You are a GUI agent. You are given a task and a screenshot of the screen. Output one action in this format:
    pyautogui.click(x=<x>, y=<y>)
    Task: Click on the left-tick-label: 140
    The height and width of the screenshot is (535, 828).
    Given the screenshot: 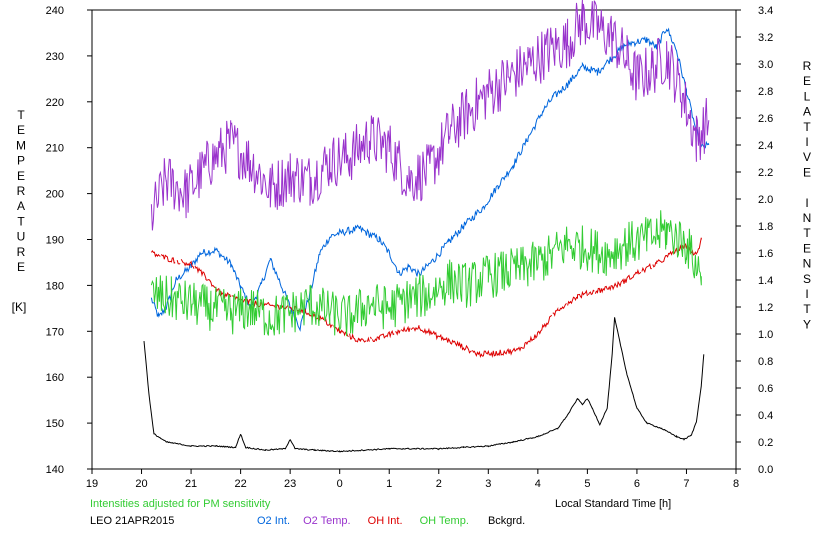 What is the action you would take?
    pyautogui.click(x=55, y=470)
    